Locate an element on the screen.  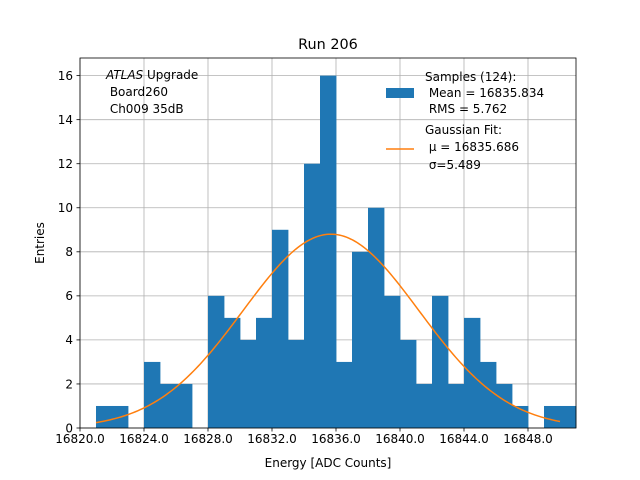
chart-title: Run 206 is located at coordinates (328, 45).